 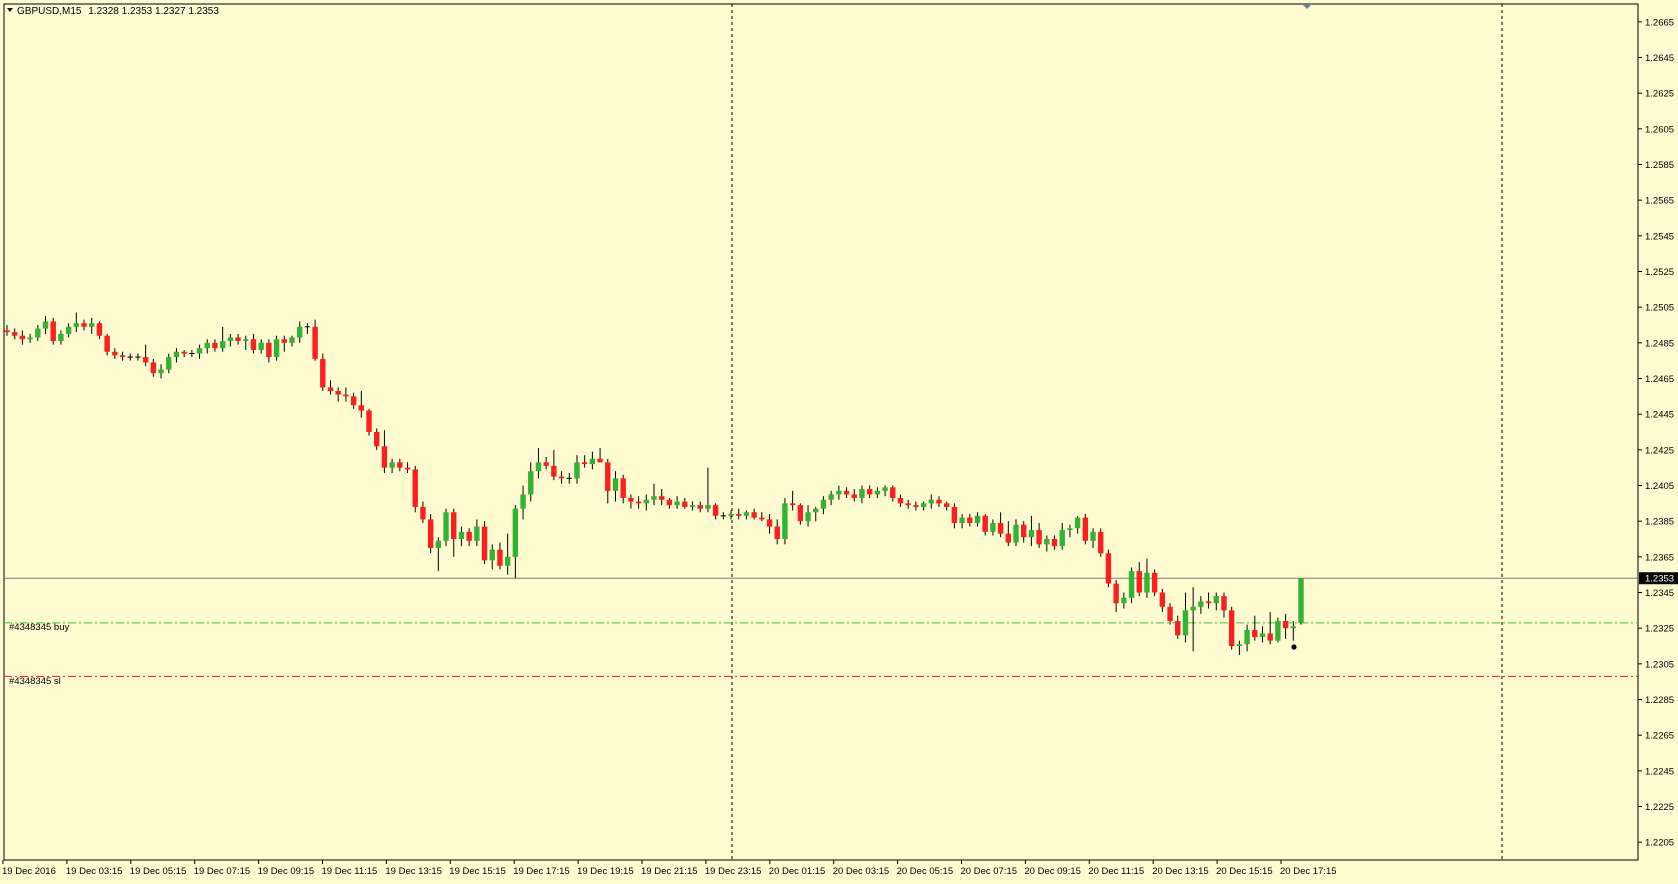 I want to click on y-tick-label: 1.2205, so click(x=1659, y=843).